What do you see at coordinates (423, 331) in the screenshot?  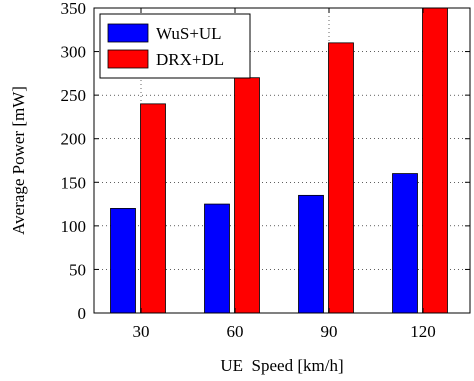 I see `x-tick-label: 120` at bounding box center [423, 331].